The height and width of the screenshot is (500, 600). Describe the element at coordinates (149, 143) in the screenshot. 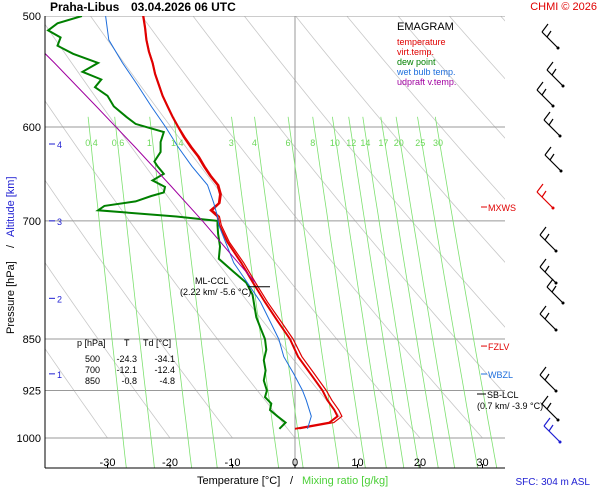

I see `mixing-ratio-label: 1` at that location.